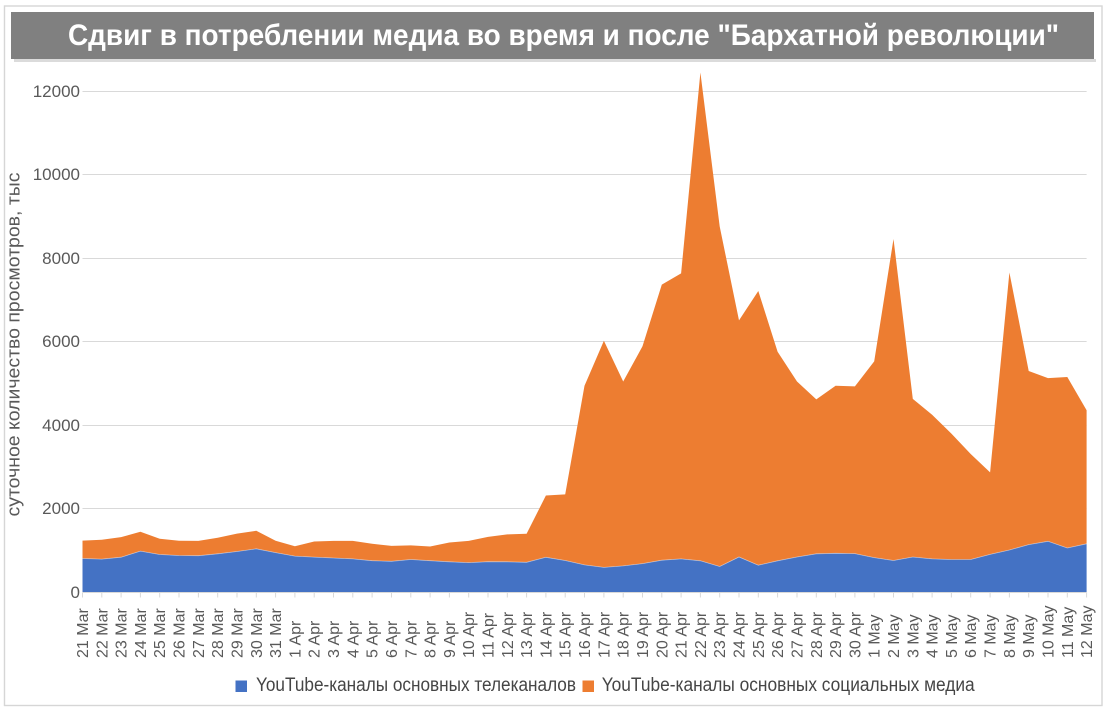  Describe the element at coordinates (991, 636) in the screenshot. I see `svg-text: 7 May` at that location.